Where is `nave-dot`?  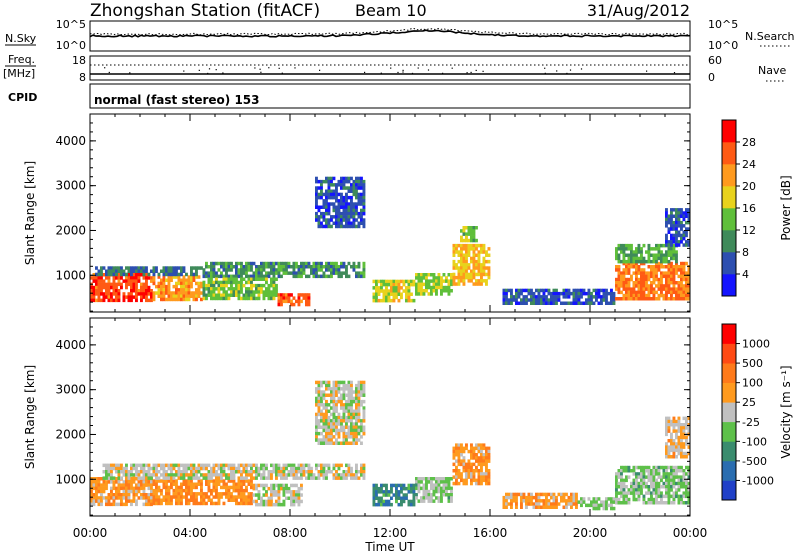 nave-dot is located at coordinates (471, 72).